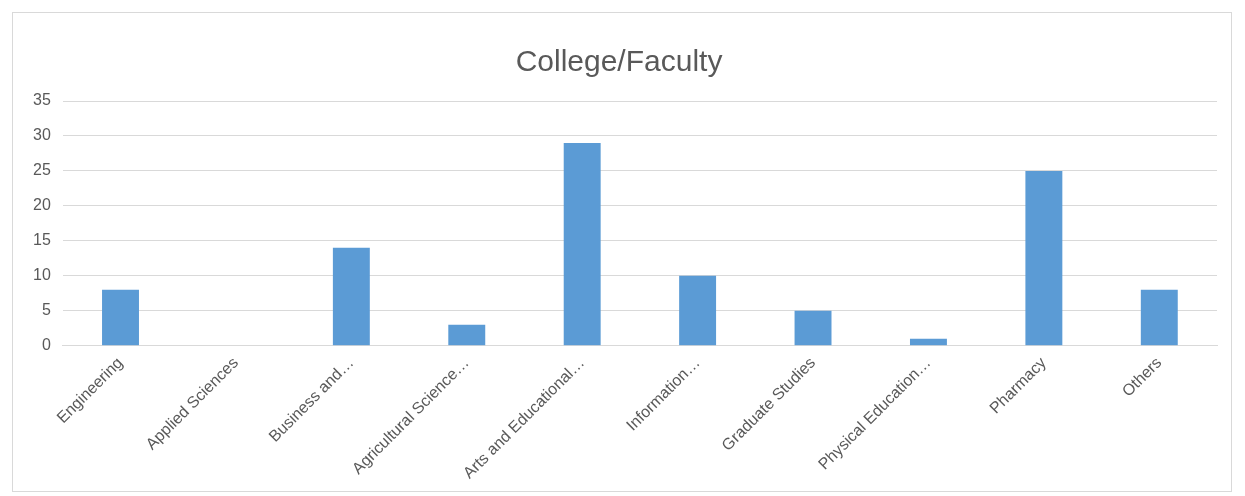  What do you see at coordinates (42, 240) in the screenshot?
I see `y-tick-label: 15` at bounding box center [42, 240].